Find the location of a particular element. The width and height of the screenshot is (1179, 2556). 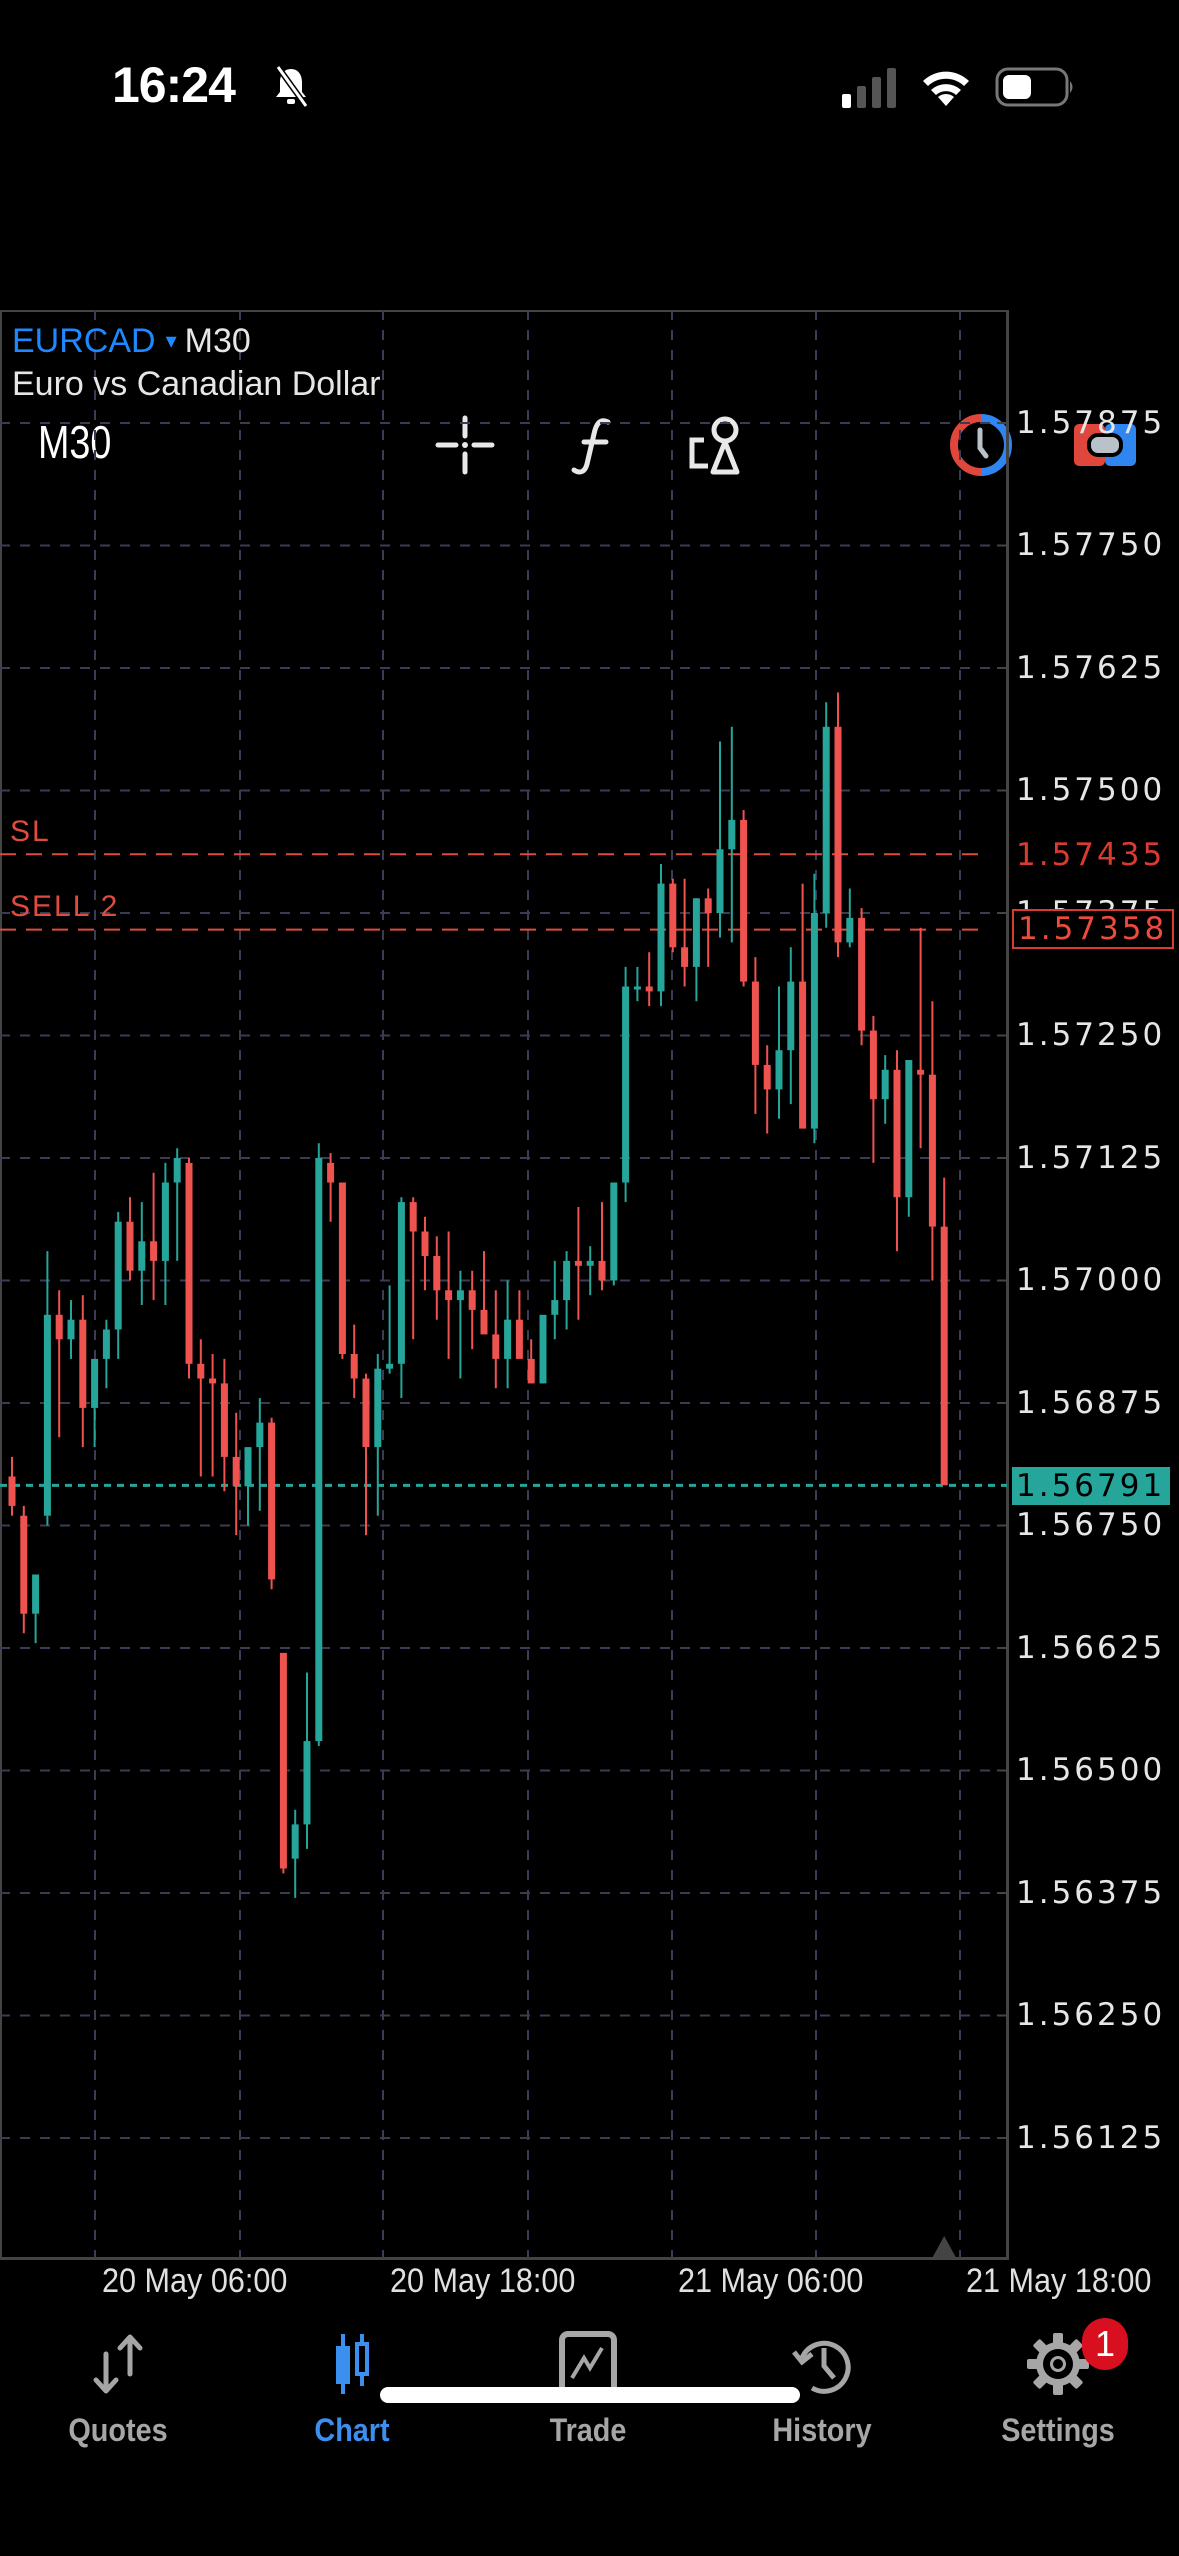

price-tick: 1.56875 is located at coordinates (1091, 1403).